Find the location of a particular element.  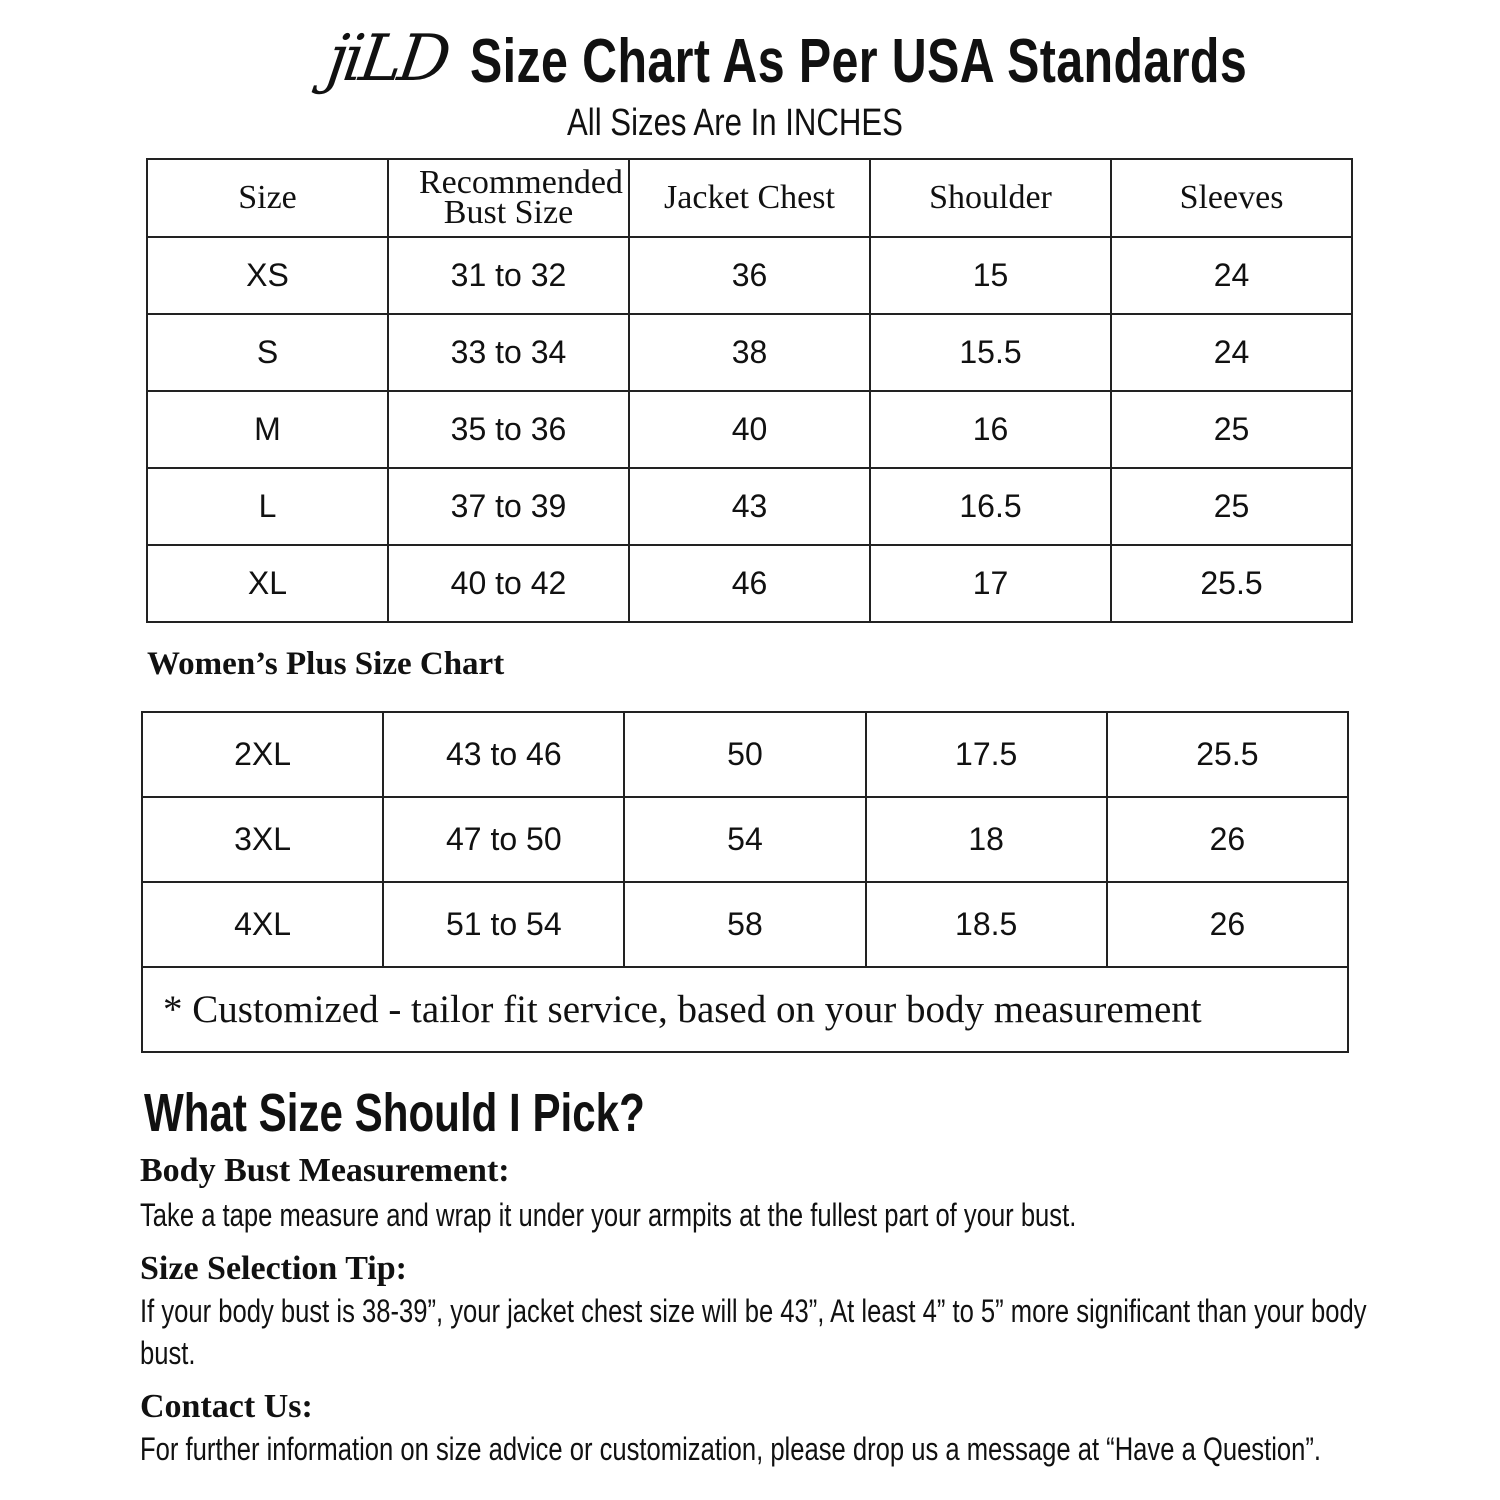

cell-jacket-chest: 46 is located at coordinates (749, 583).